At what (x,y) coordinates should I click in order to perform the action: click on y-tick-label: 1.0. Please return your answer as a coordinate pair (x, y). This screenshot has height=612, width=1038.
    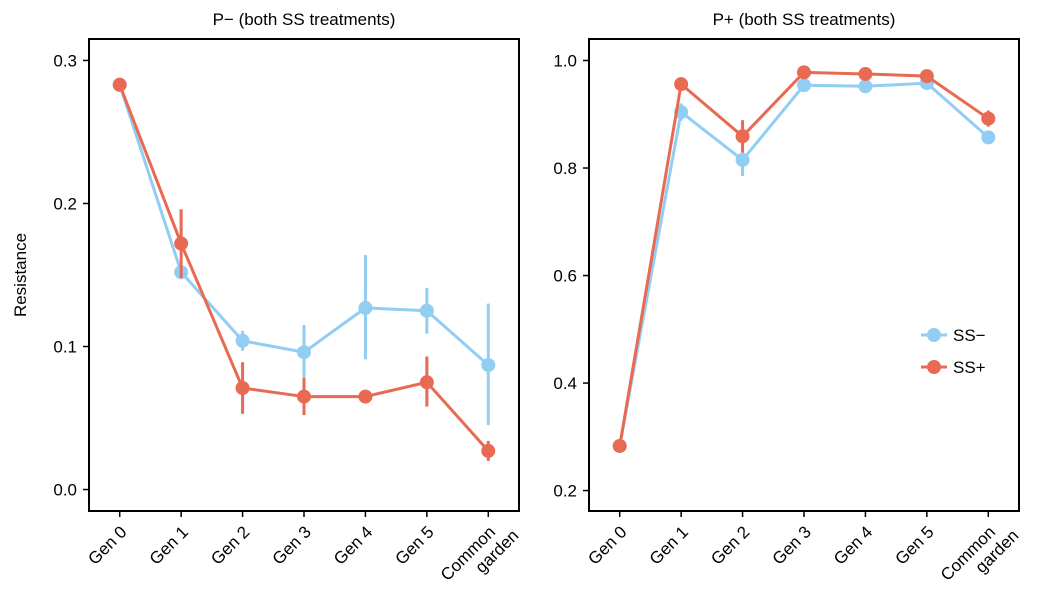
    Looking at the image, I should click on (565, 61).